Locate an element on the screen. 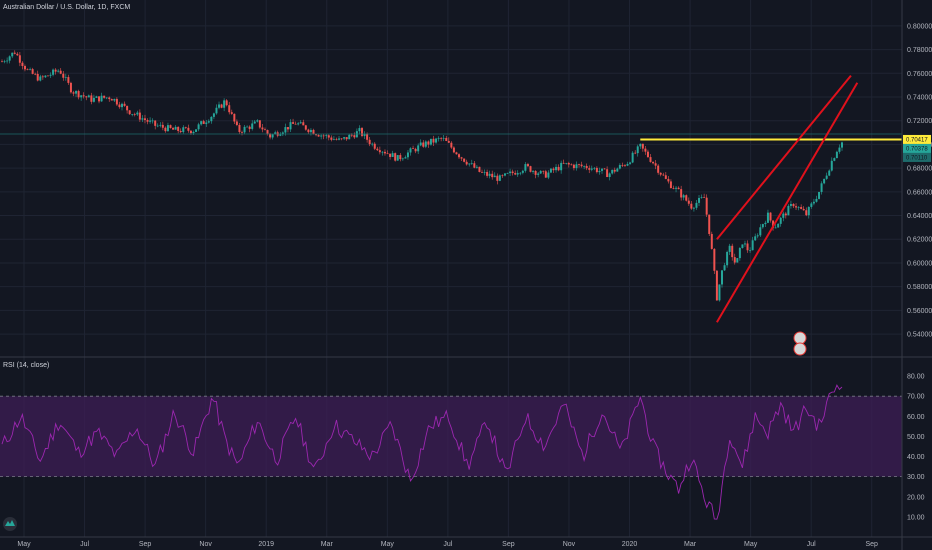  x-tick-label: Sep is located at coordinates (871, 544).